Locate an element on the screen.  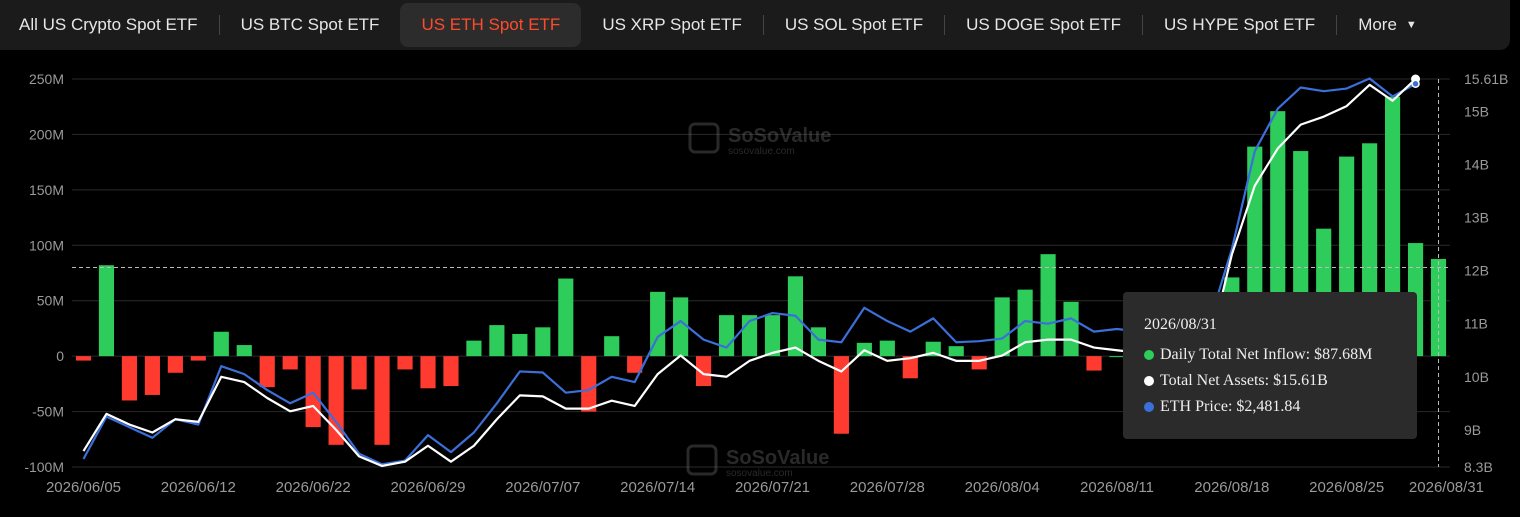
right-axis-tick-label: 15.61B is located at coordinates (1486, 79).